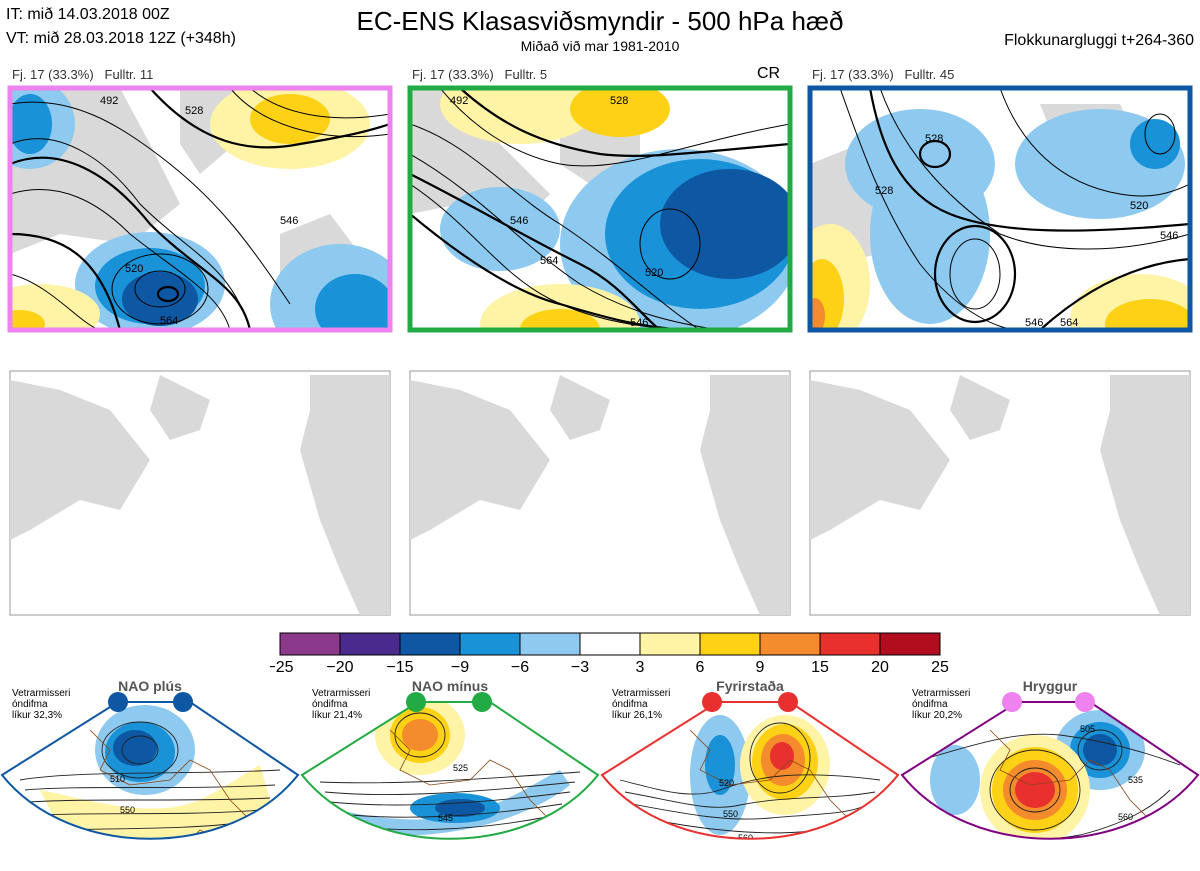 The image size is (1200, 871). I want to click on colorbar-label: 20, so click(880, 667).